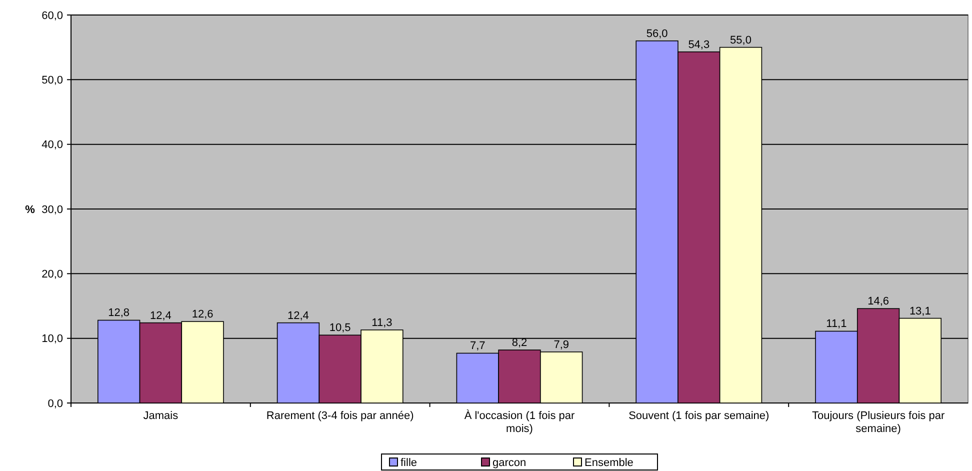 The height and width of the screenshot is (471, 972). What do you see at coordinates (52, 339) in the screenshot?
I see `y-tick-label: 10,0` at bounding box center [52, 339].